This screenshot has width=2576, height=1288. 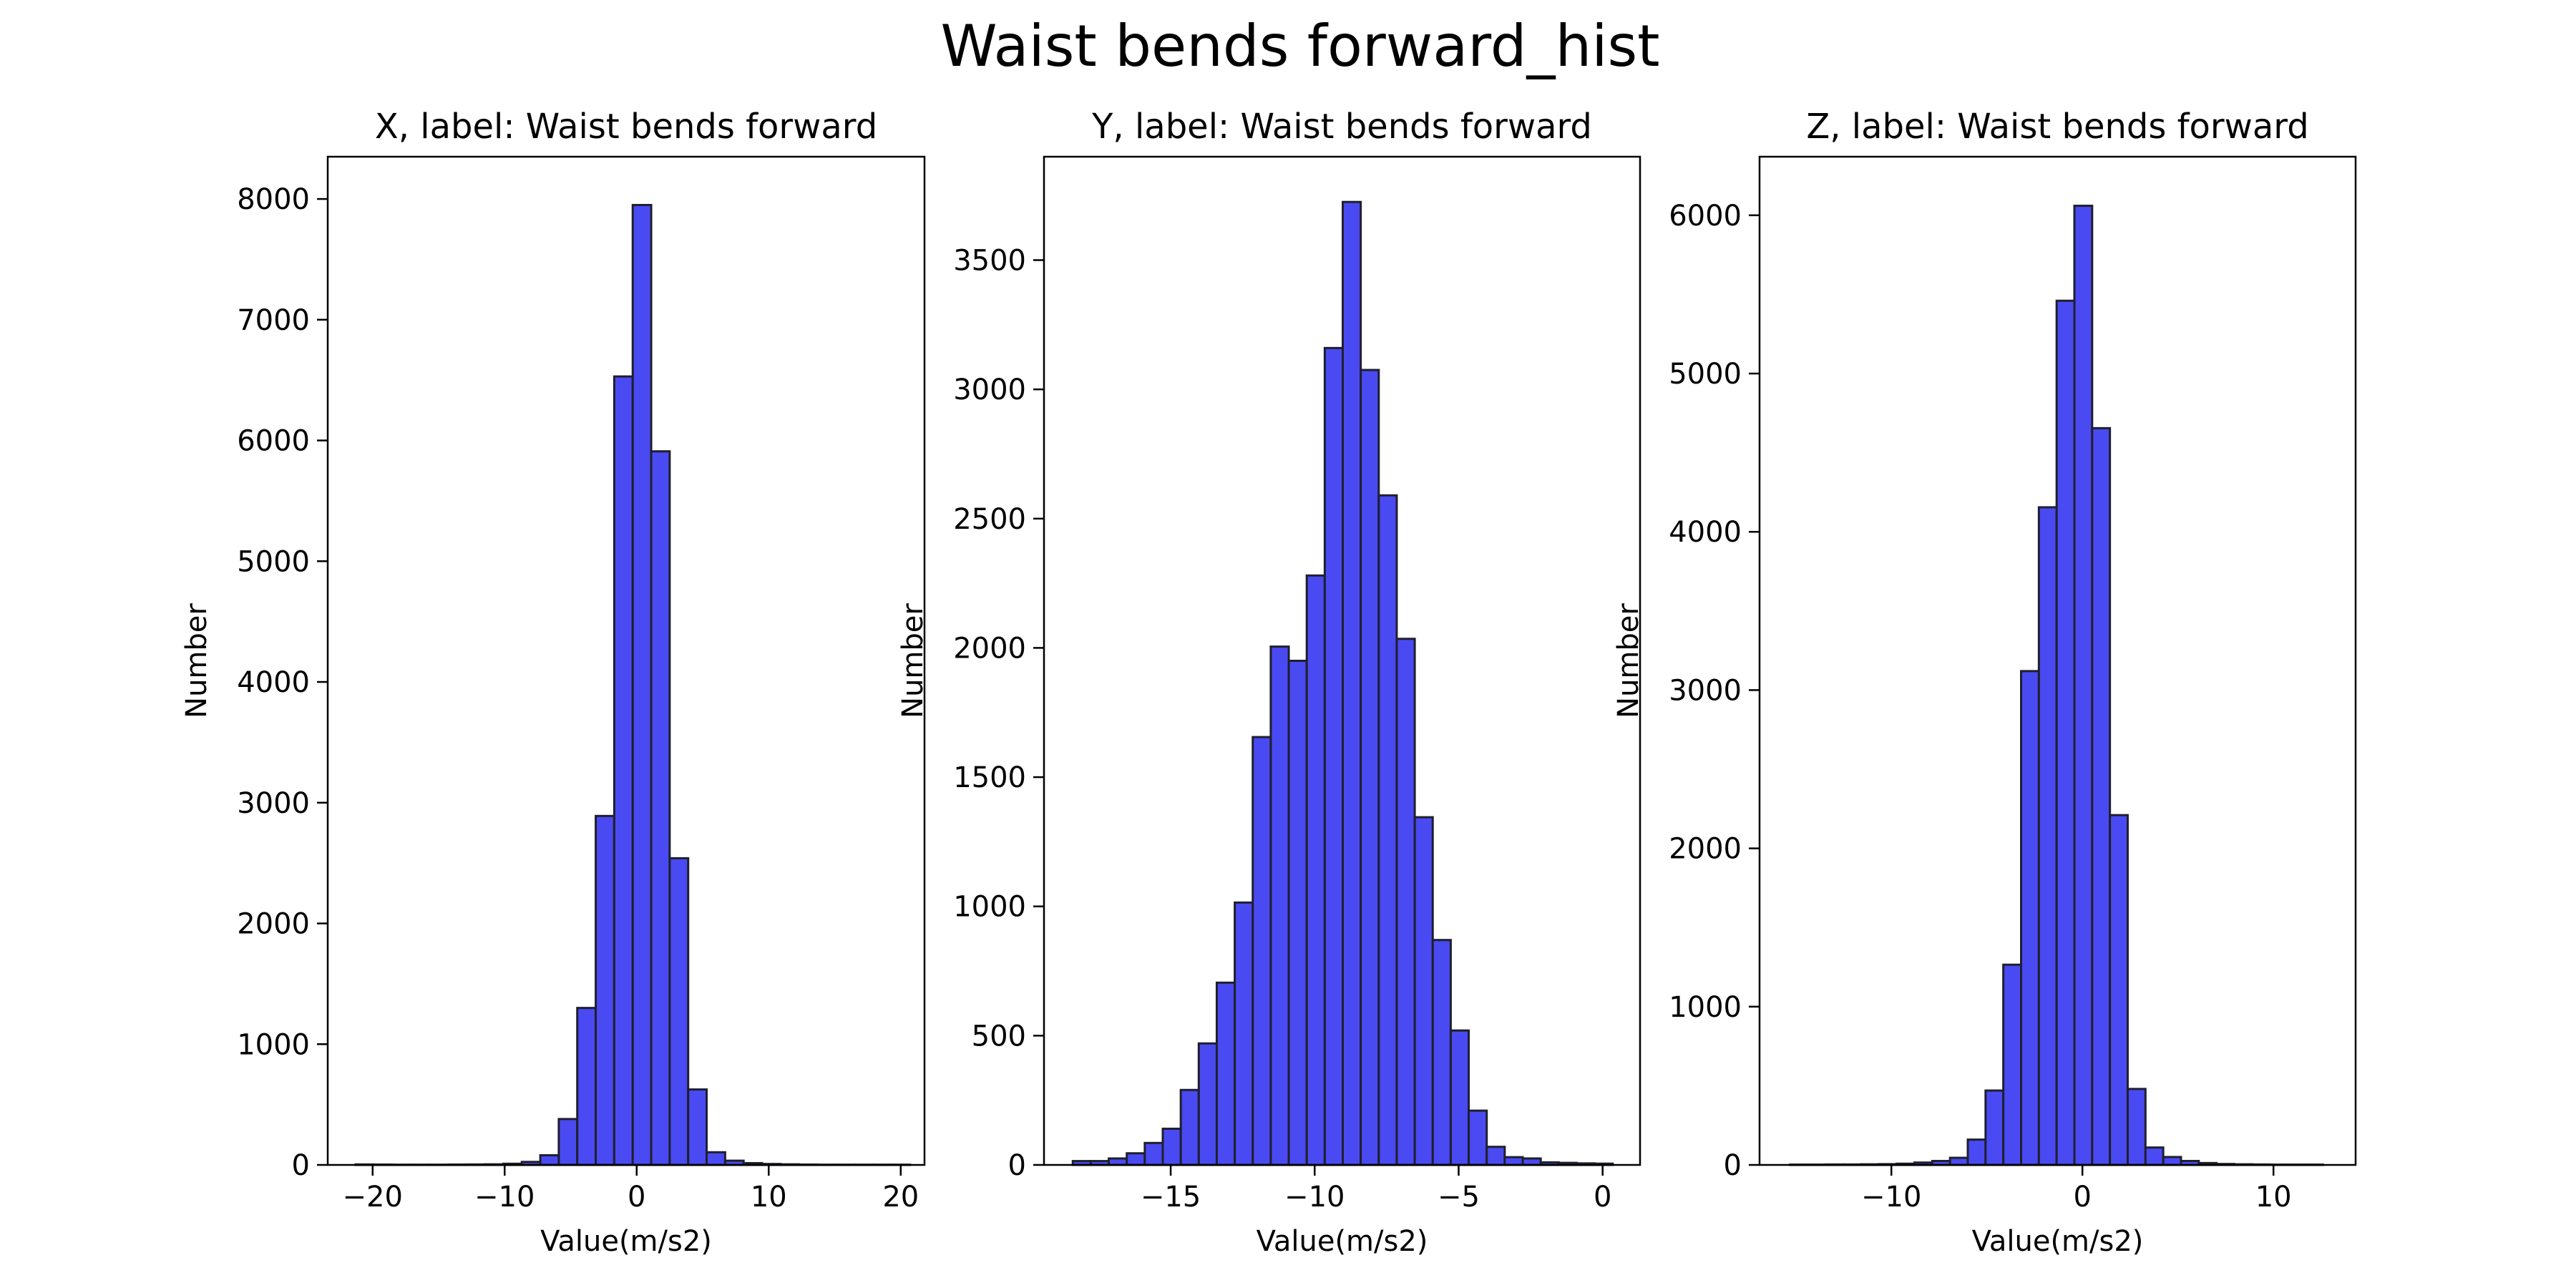 What do you see at coordinates (1891, 1197) in the screenshot?
I see `x-tick-label-z: −10` at bounding box center [1891, 1197].